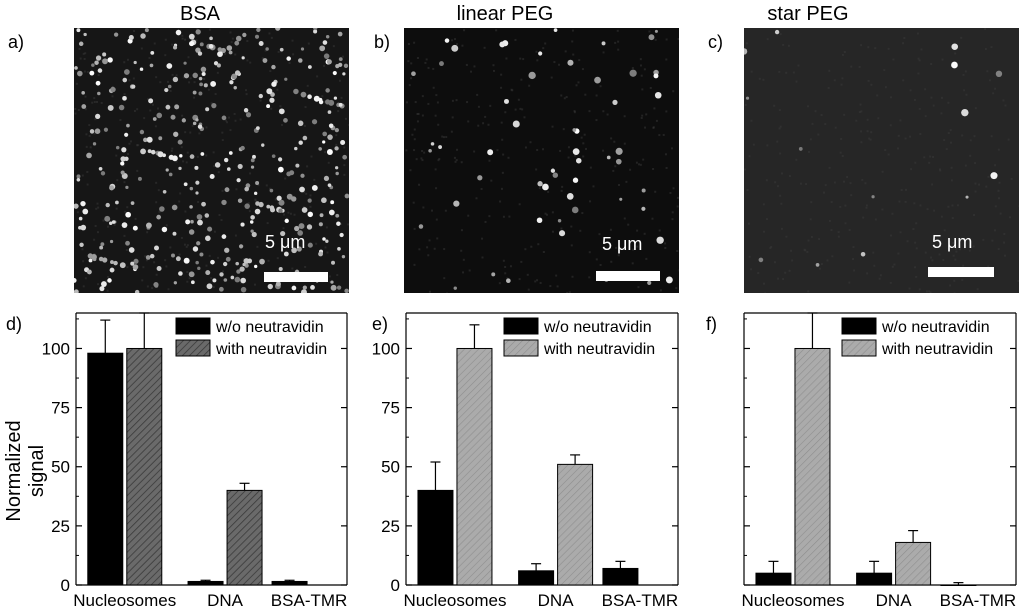 This screenshot has height=610, width=1024. I want to click on micrograph-linear-peg, so click(541, 160).